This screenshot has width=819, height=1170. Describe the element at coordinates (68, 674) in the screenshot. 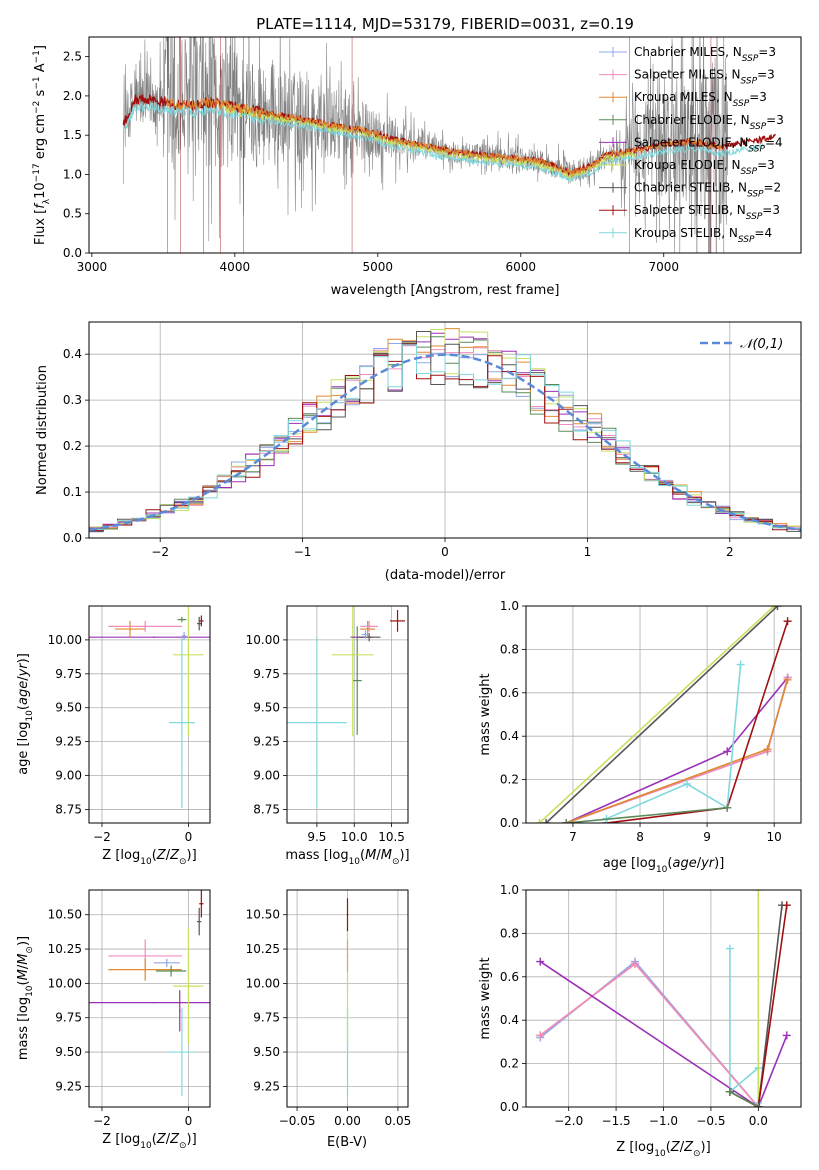

I see `age-vs-Z-ytick-label: 9.75` at that location.